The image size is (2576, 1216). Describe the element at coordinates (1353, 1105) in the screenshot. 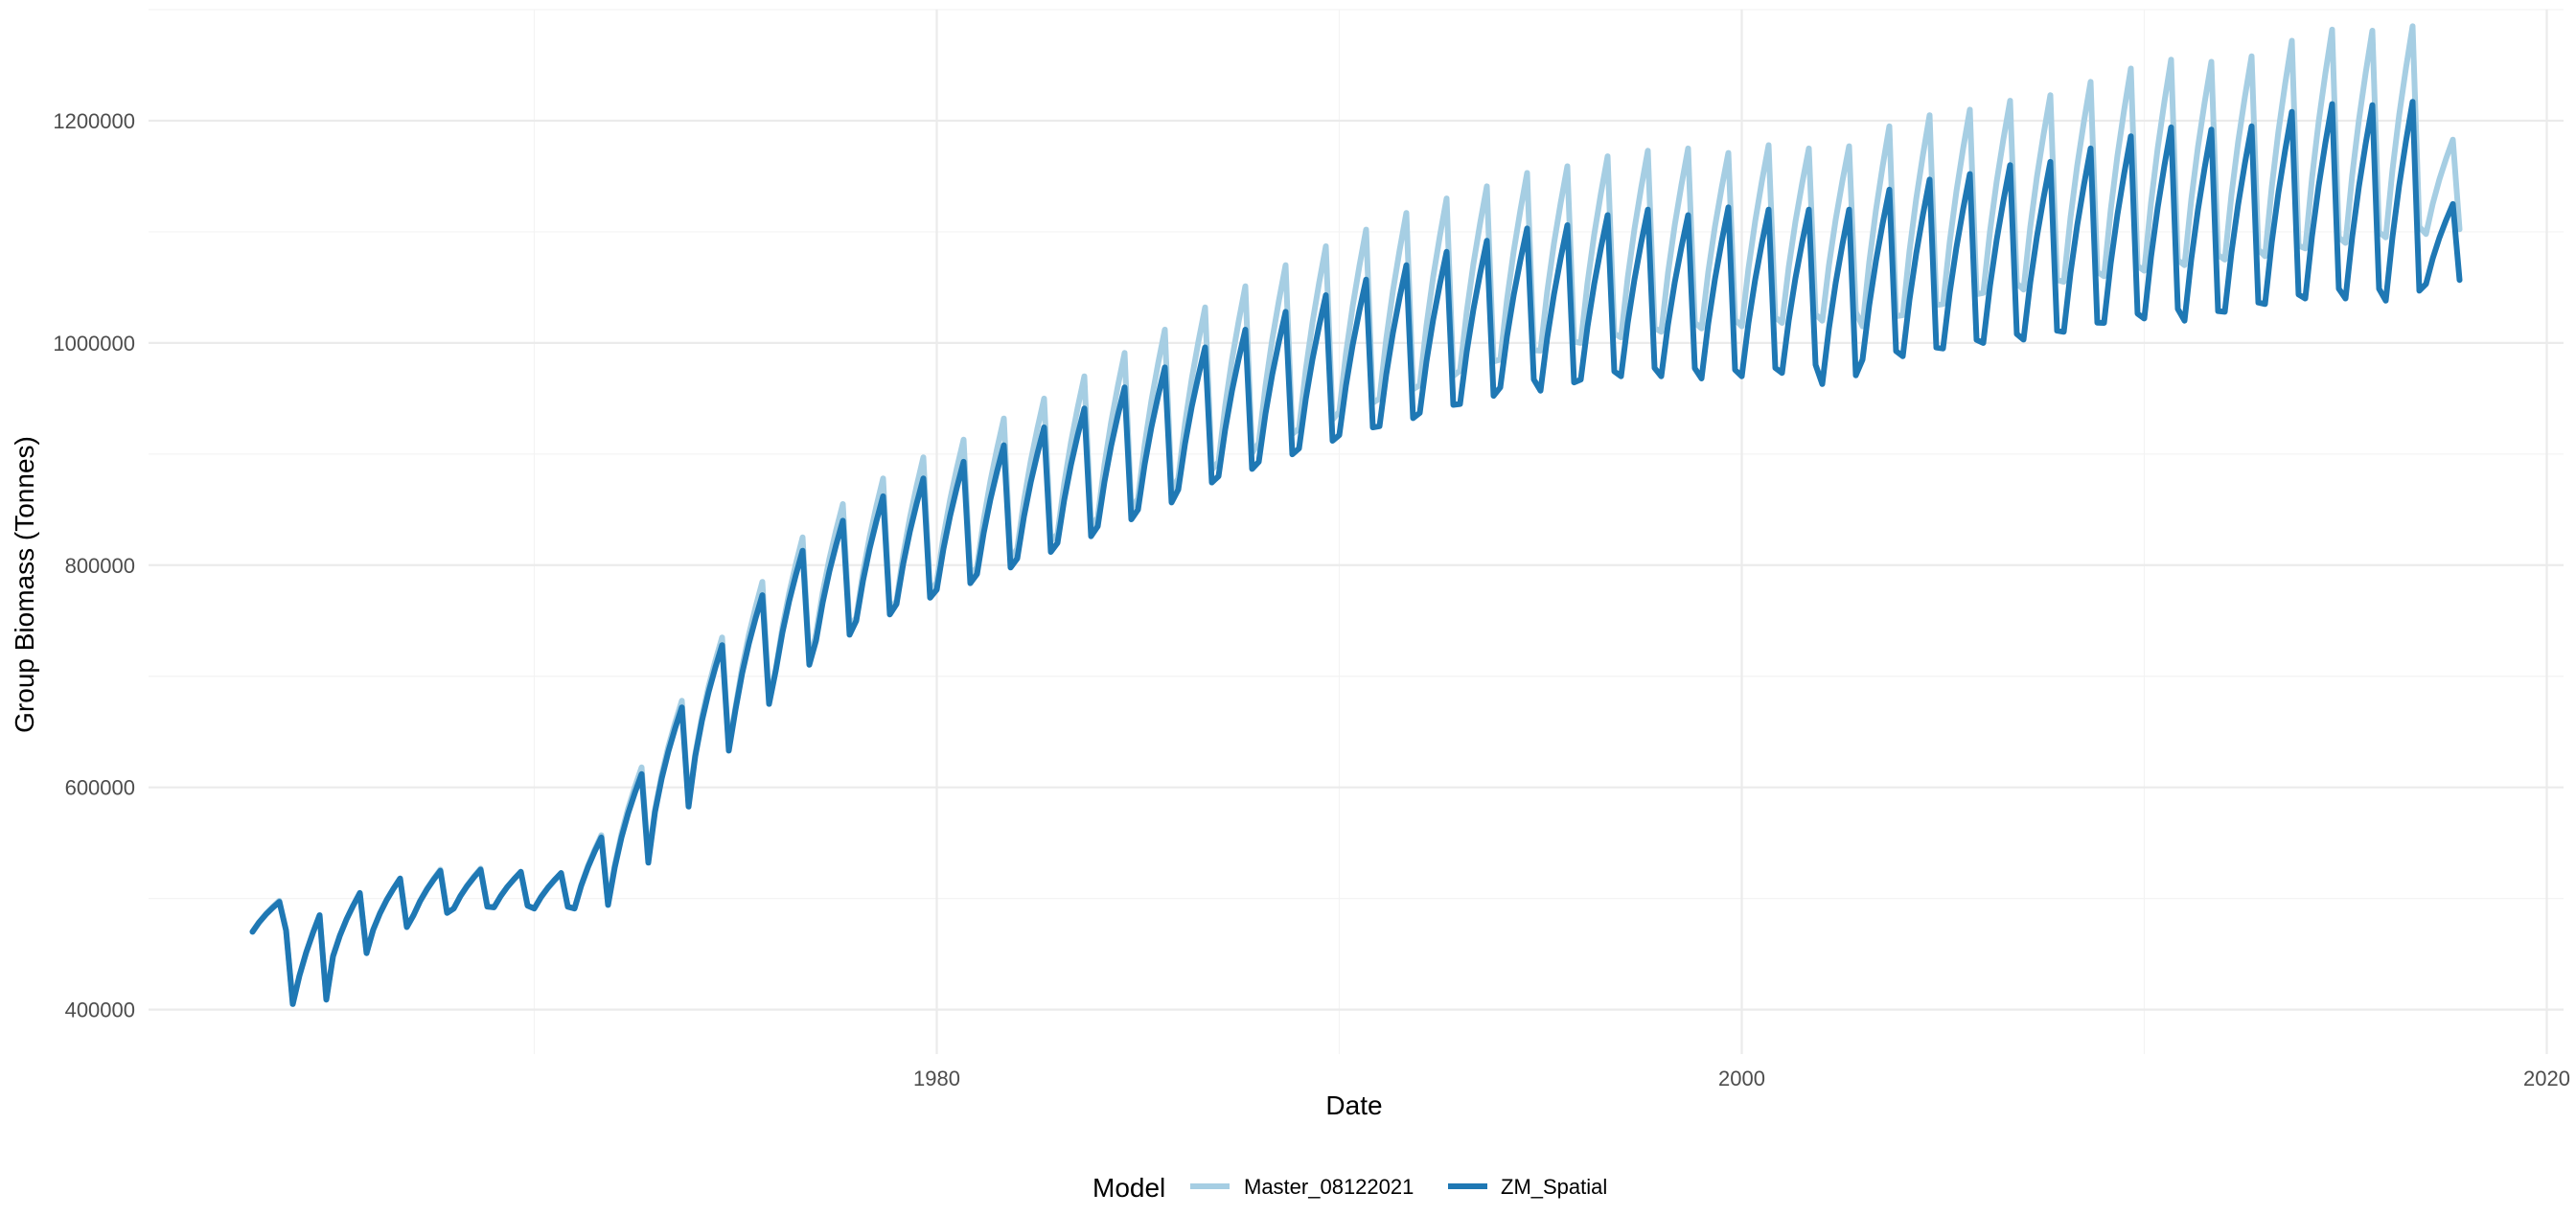

I see `x-axis-title: Date` at that location.